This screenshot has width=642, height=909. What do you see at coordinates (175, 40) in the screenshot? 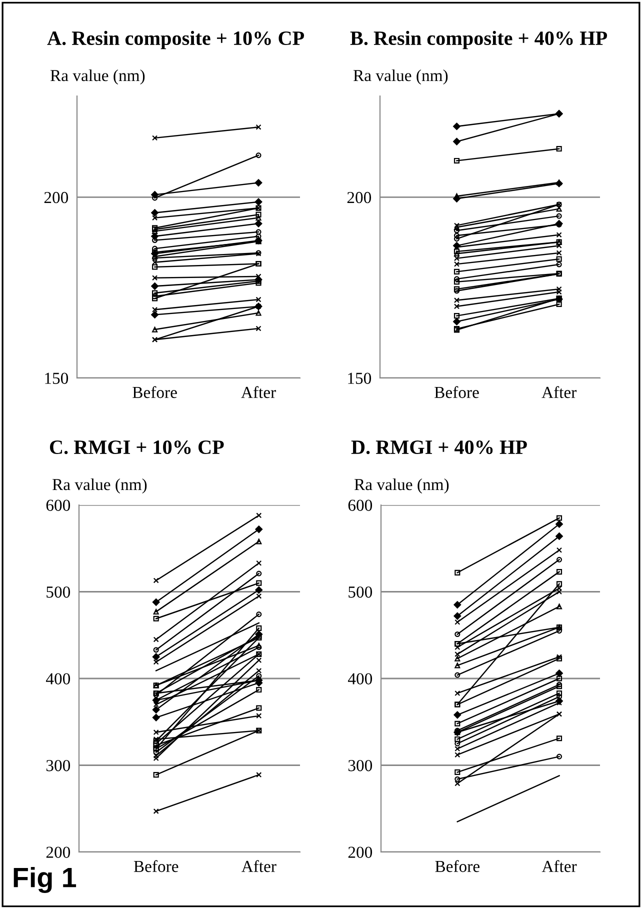
I see `chart-title: A. Resin composite + 10% CP` at bounding box center [175, 40].